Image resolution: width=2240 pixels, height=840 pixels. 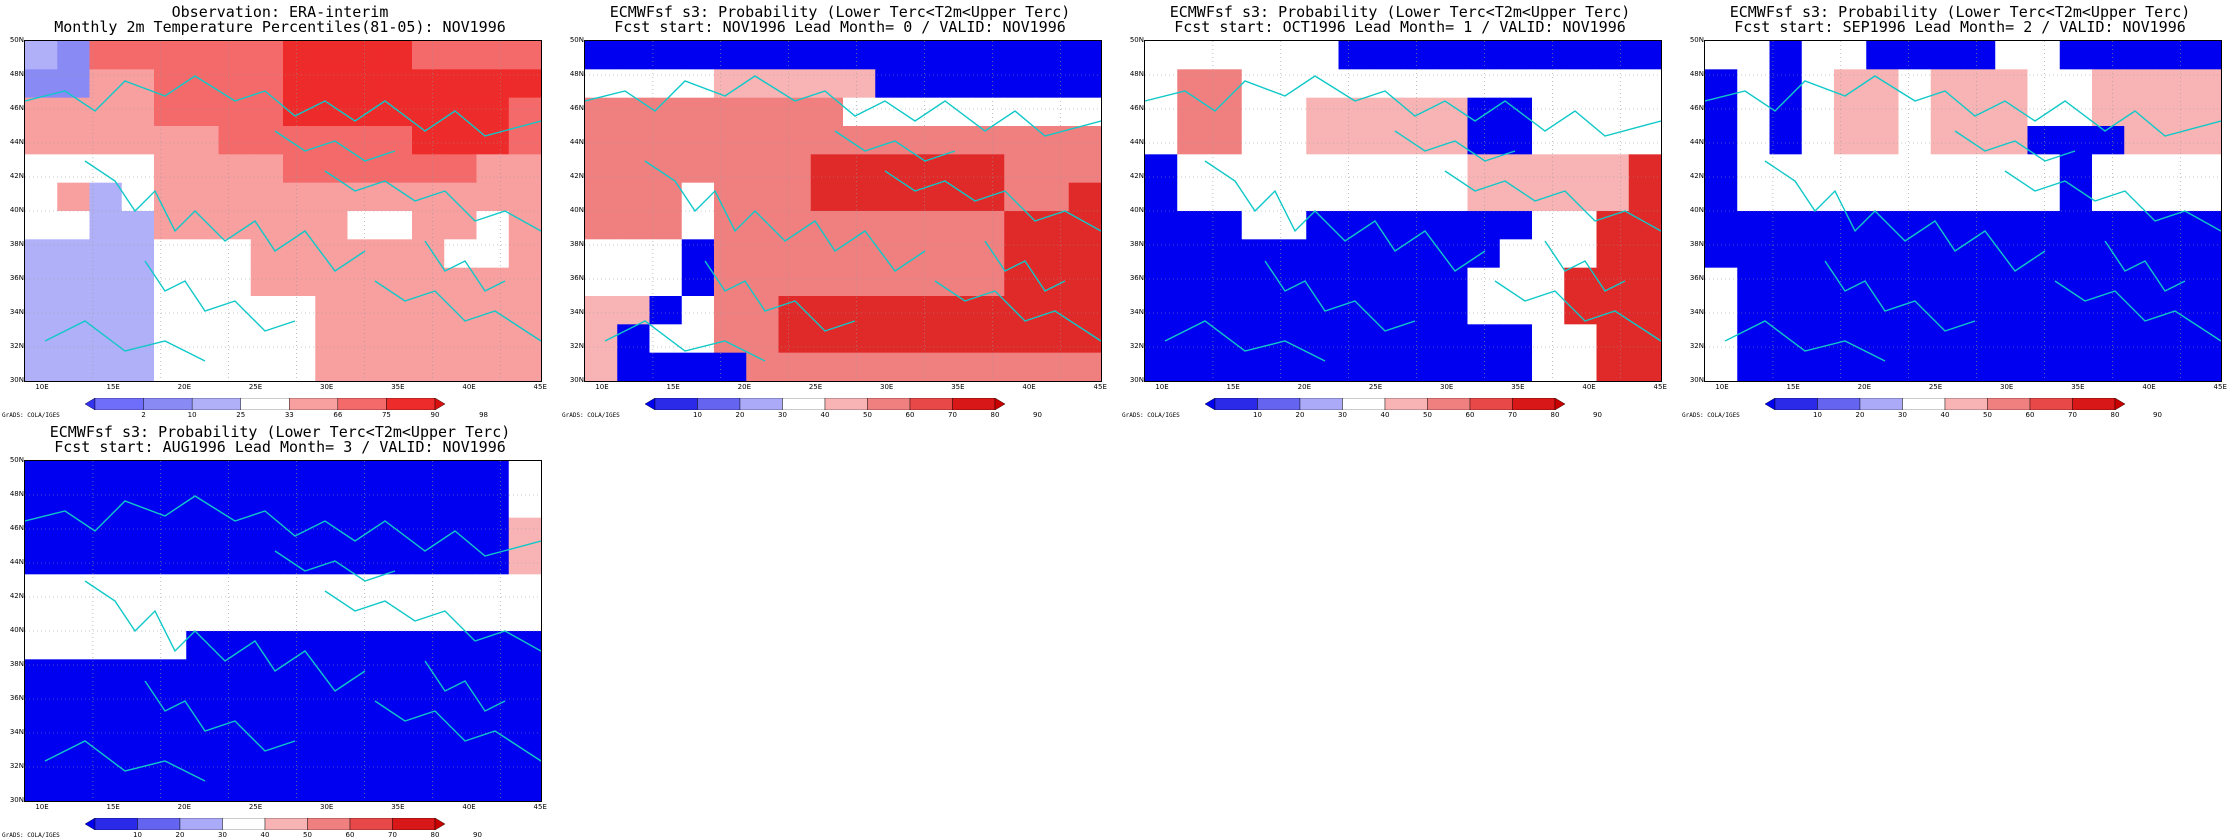 I want to click on lon-label: 45E, so click(x=540, y=807).